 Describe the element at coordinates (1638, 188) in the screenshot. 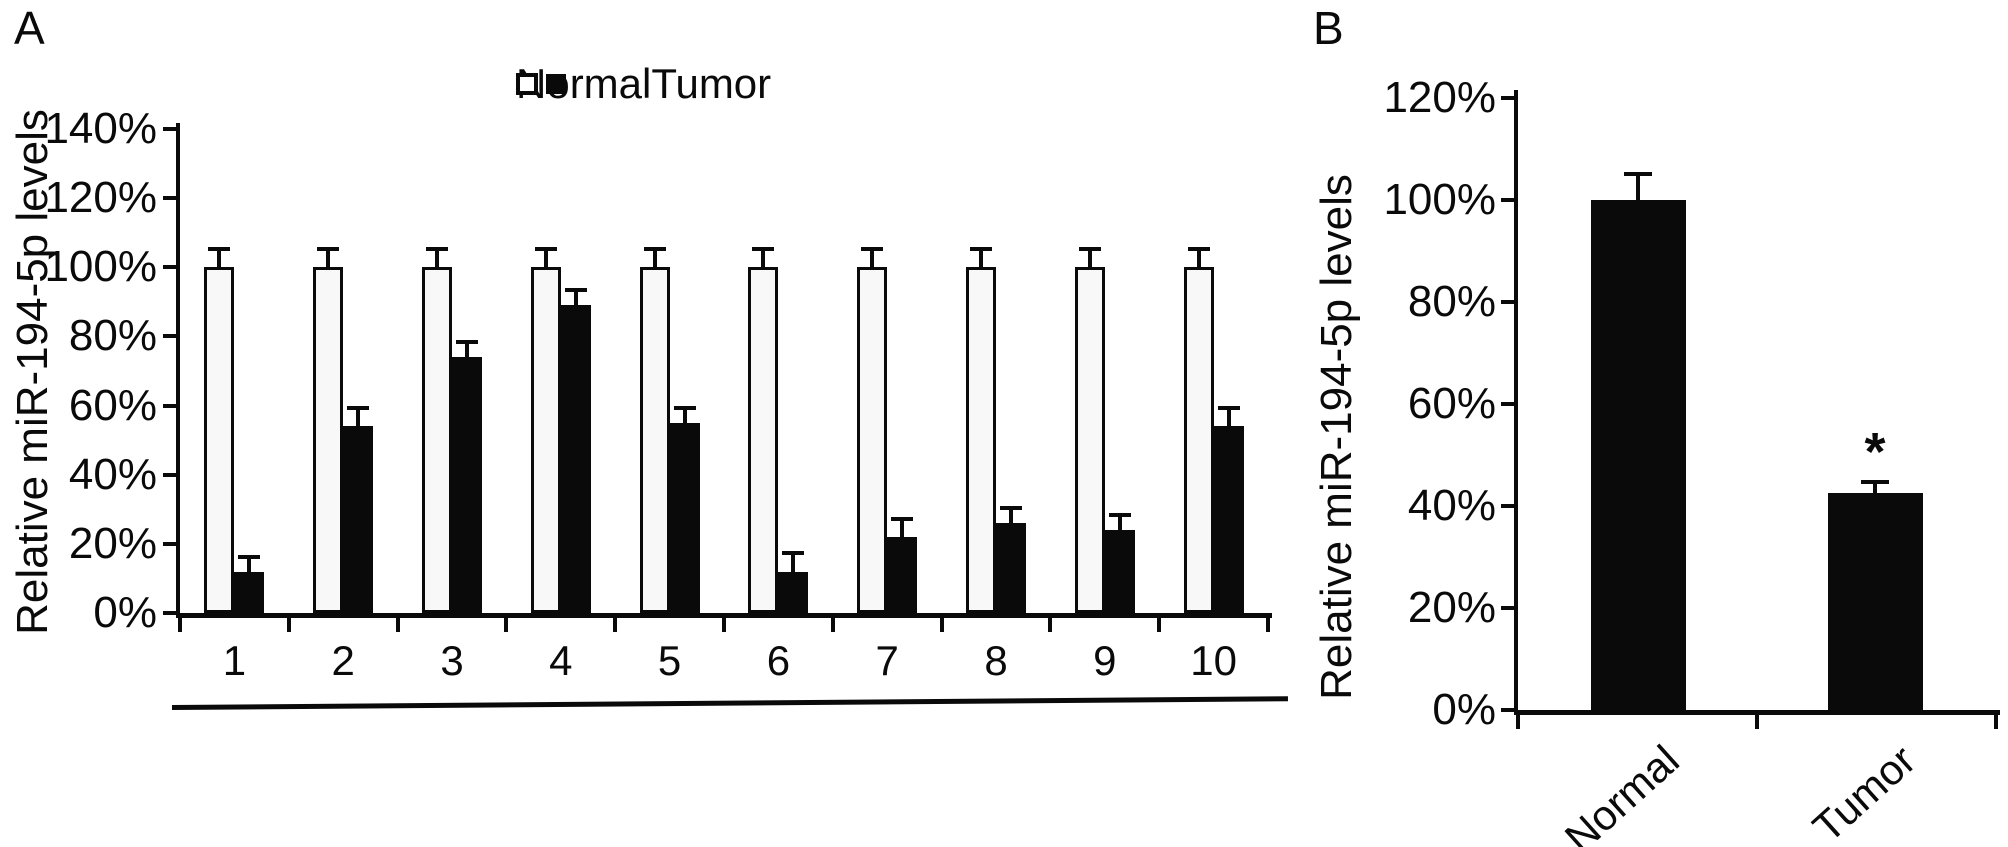

I see `error-bar-stem-b-normal` at that location.